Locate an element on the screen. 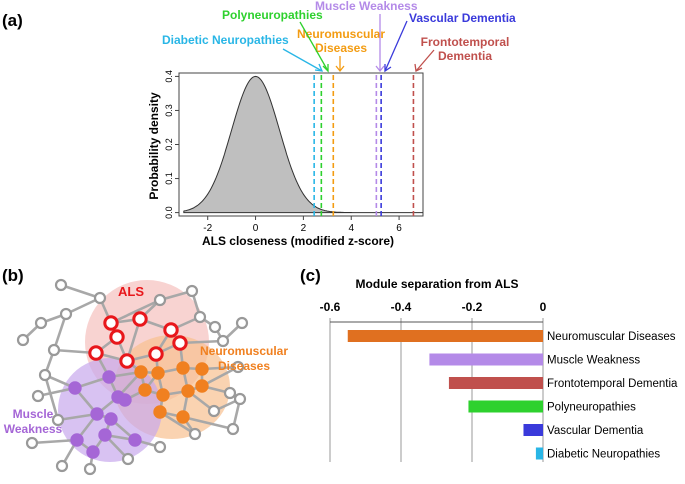  arrow-vascular-dementia is located at coordinates (396, 46).